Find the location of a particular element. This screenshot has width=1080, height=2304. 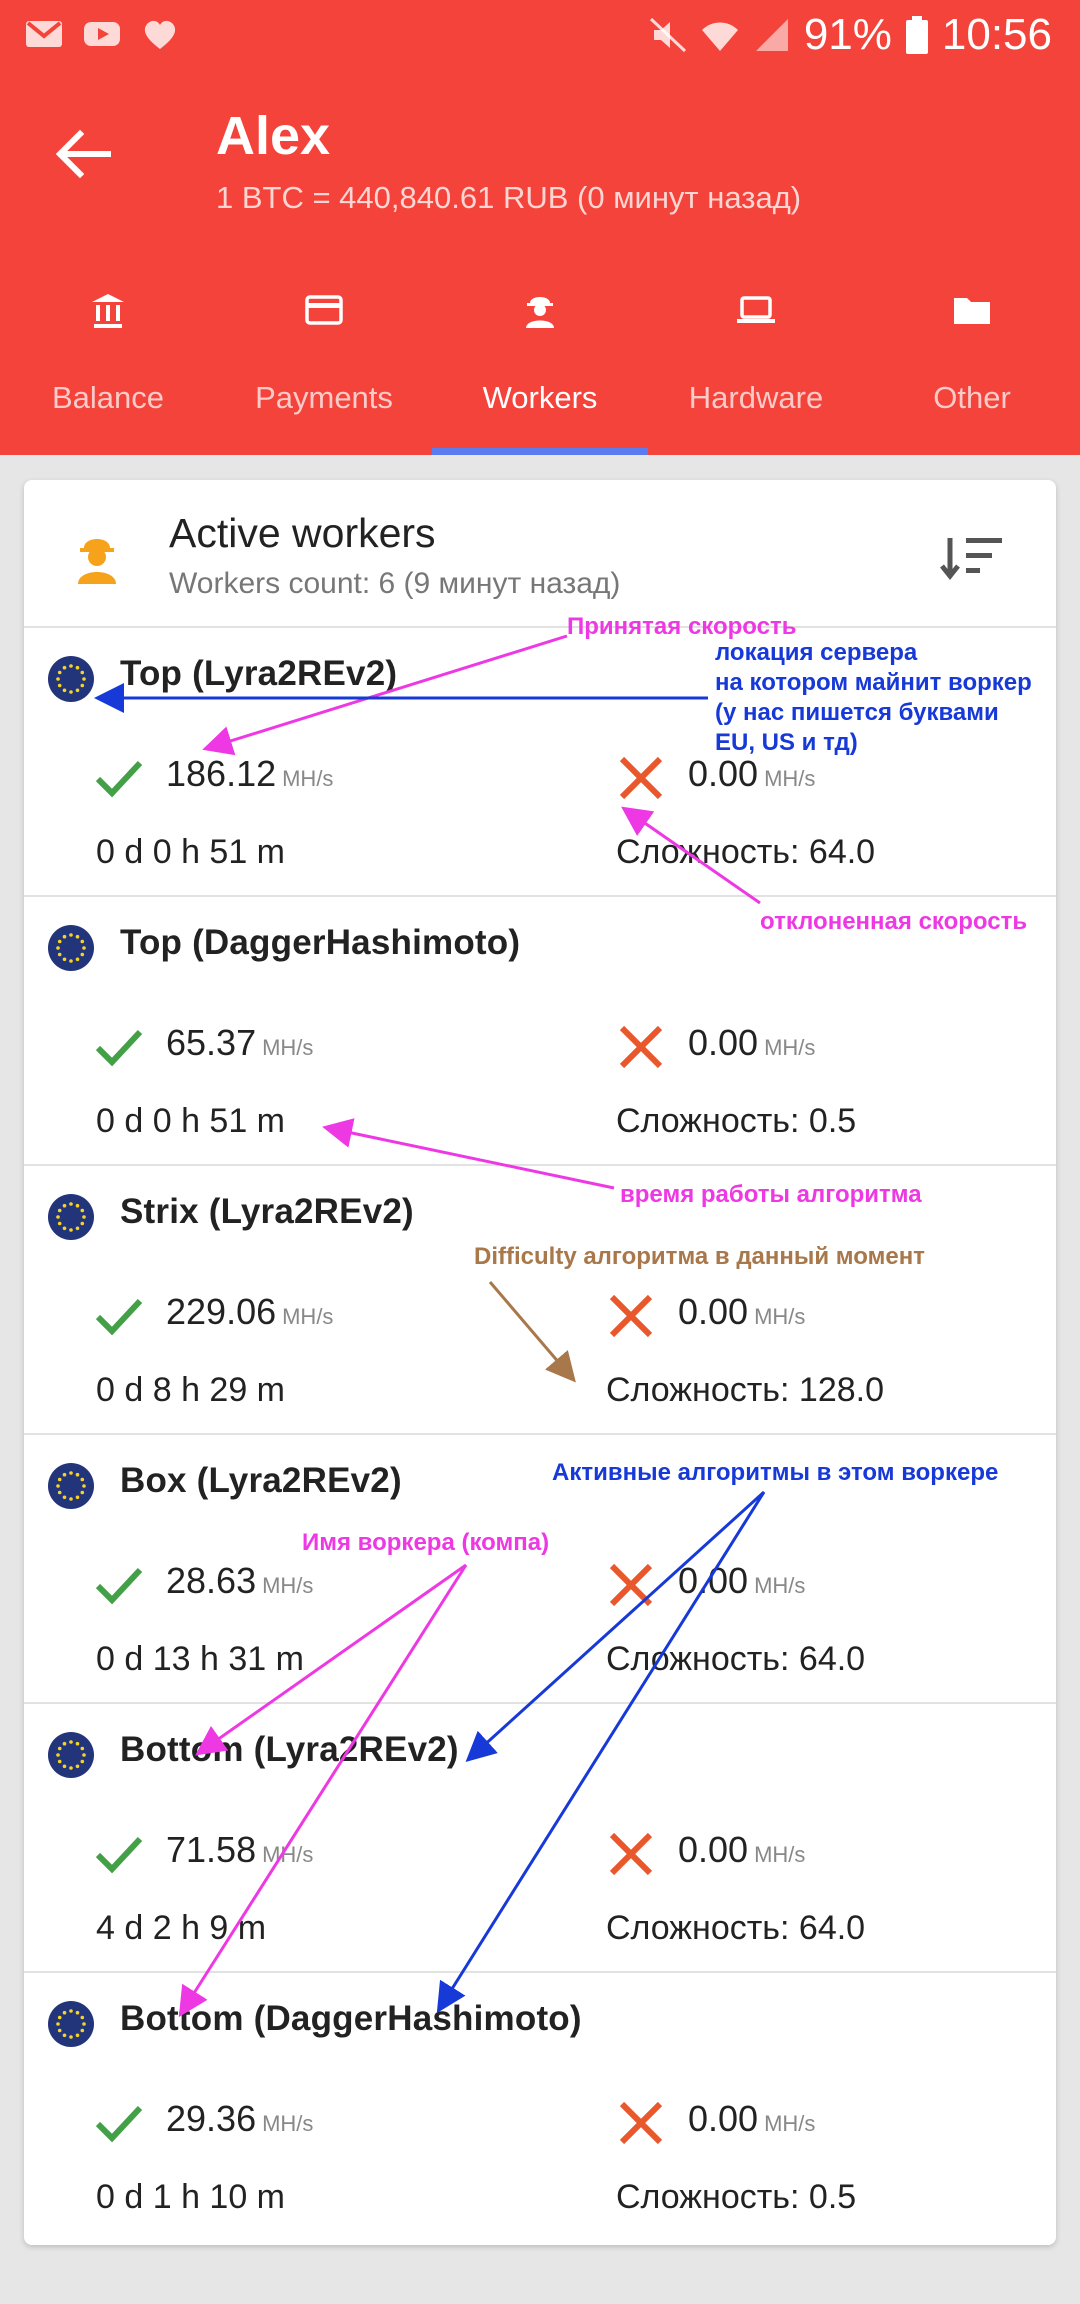

worker-name: Strix (Lyra2REv2) is located at coordinates (267, 1211).